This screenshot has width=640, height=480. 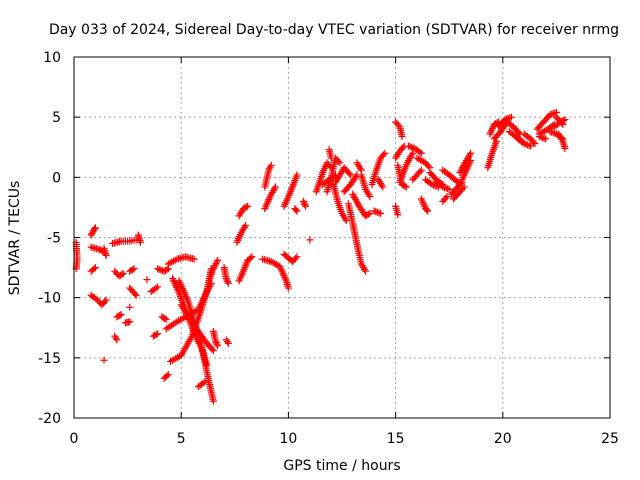 What do you see at coordinates (74, 439) in the screenshot?
I see `x-tick-label: 0` at bounding box center [74, 439].